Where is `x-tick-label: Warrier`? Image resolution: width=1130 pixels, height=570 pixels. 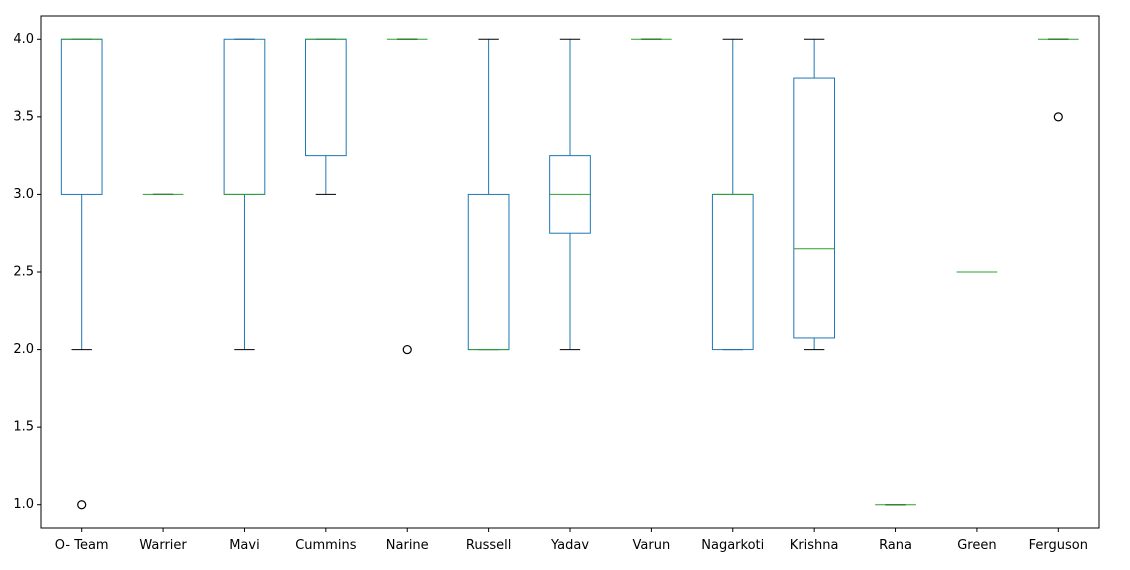 x-tick-label: Warrier is located at coordinates (163, 545).